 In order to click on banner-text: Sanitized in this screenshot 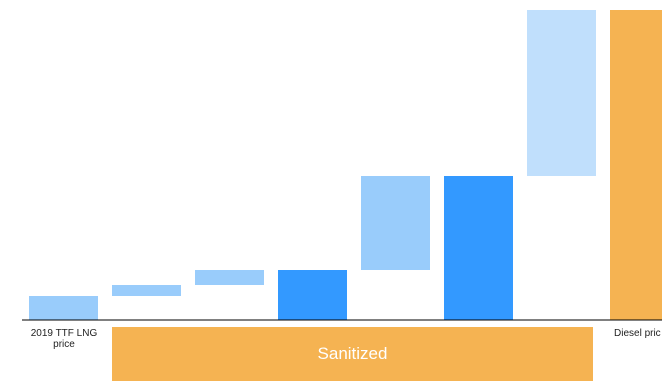, I will do `click(352, 353)`.